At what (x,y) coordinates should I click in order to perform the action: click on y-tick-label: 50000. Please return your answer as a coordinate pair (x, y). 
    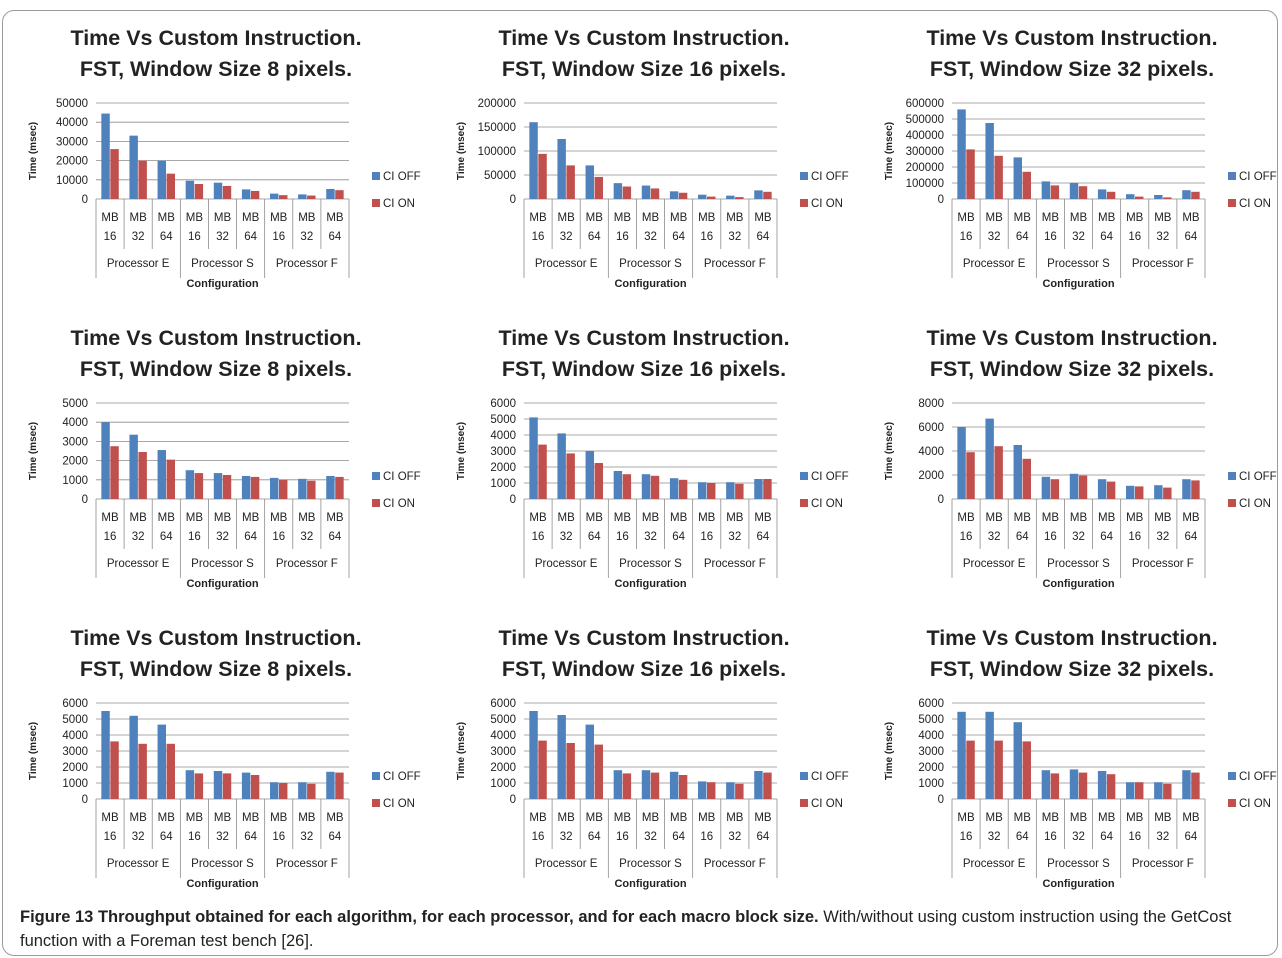
    Looking at the image, I should click on (500, 176).